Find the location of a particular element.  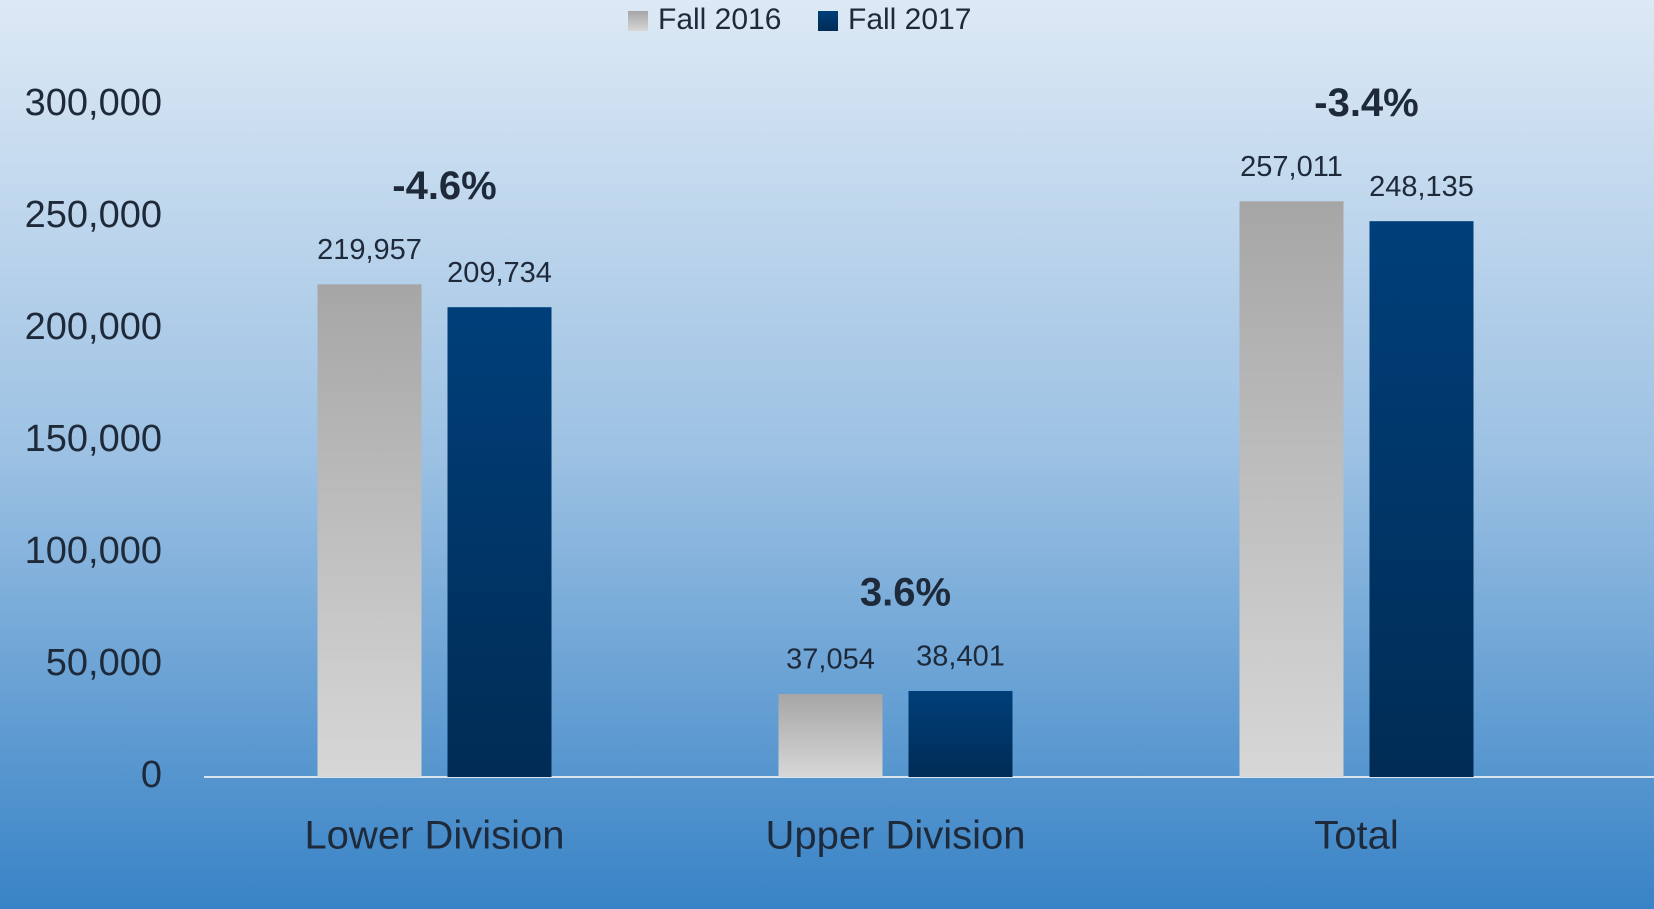

value-label: 219,957 is located at coordinates (369, 250).